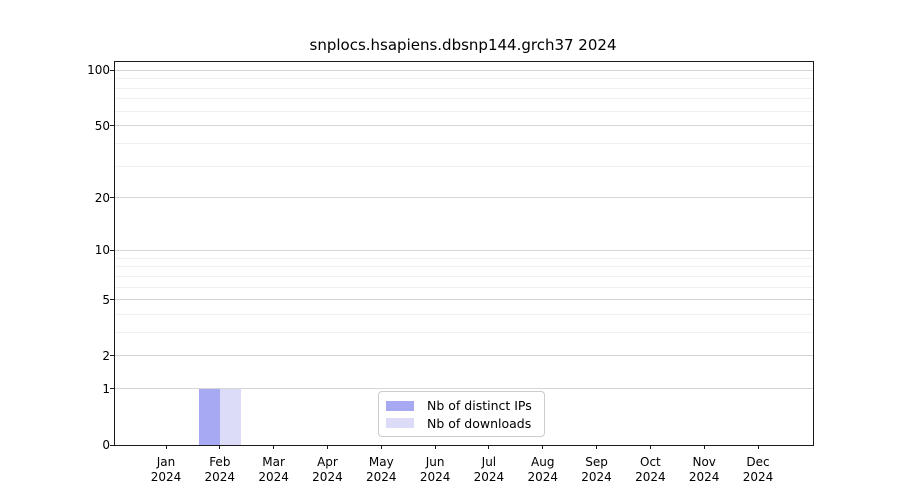 The image size is (900, 500). I want to click on x-tick-label: Aug 2024, so click(542, 469).